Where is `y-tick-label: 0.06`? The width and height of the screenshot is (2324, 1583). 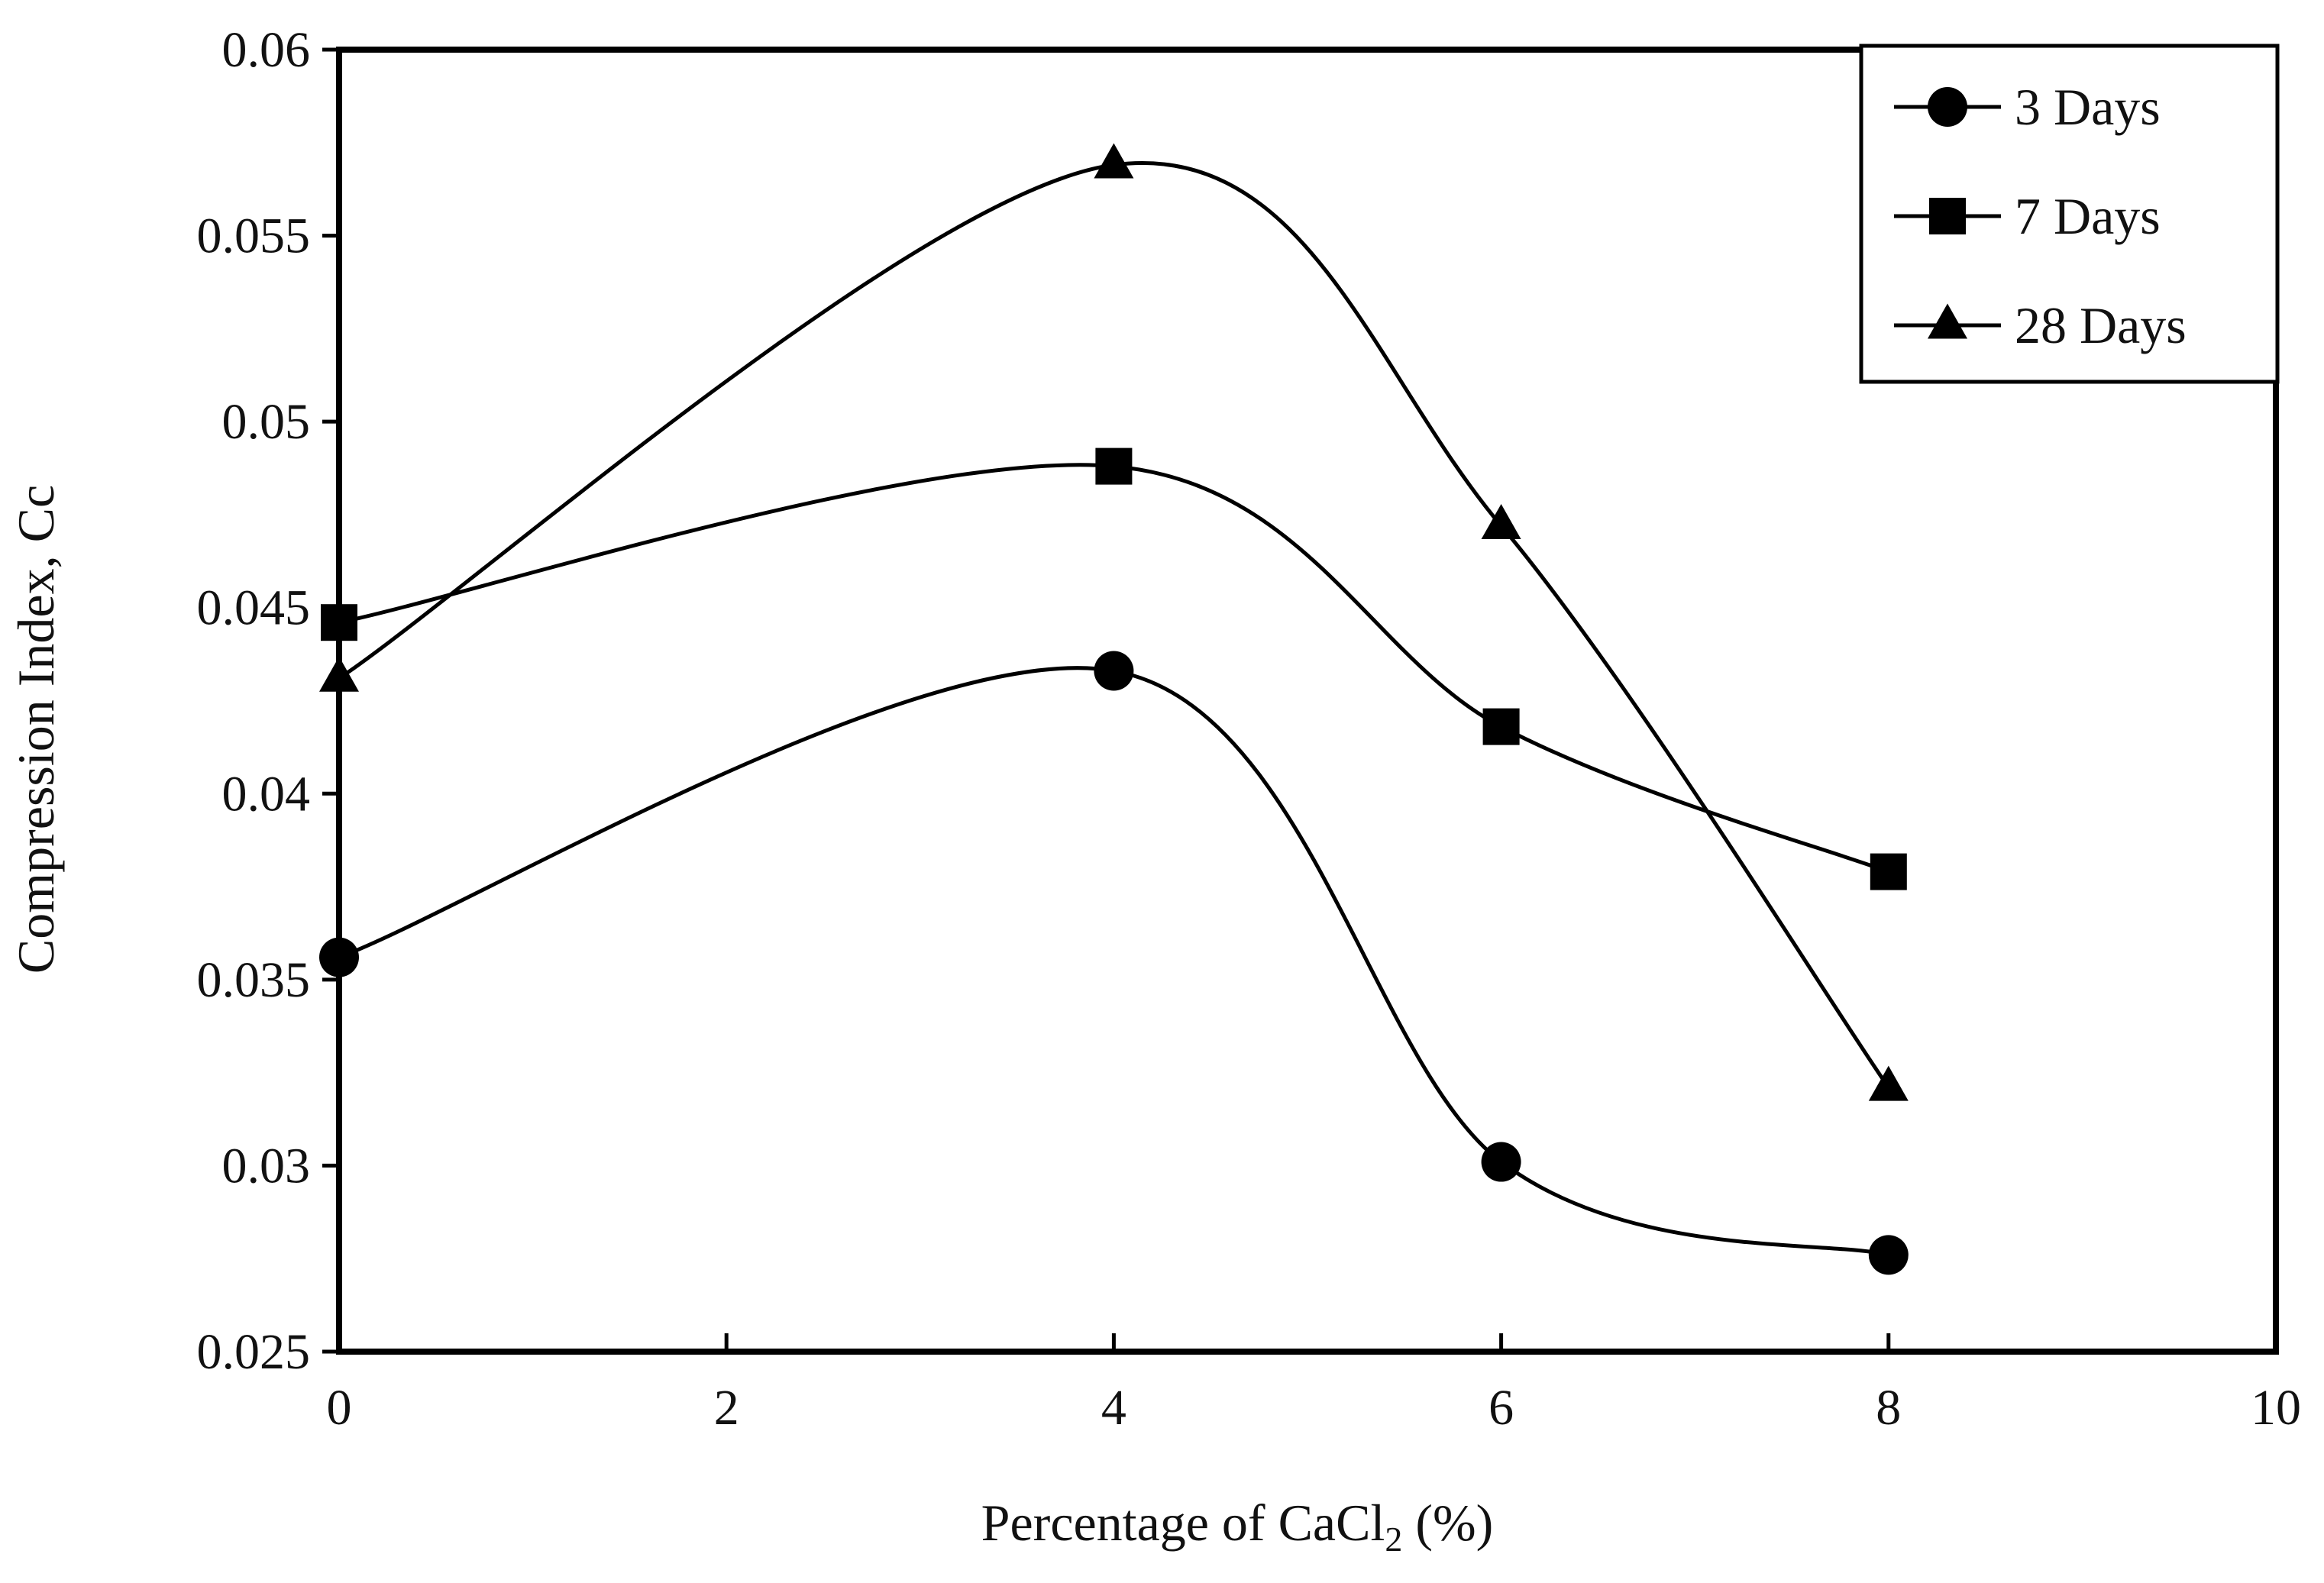 y-tick-label: 0.06 is located at coordinates (266, 50).